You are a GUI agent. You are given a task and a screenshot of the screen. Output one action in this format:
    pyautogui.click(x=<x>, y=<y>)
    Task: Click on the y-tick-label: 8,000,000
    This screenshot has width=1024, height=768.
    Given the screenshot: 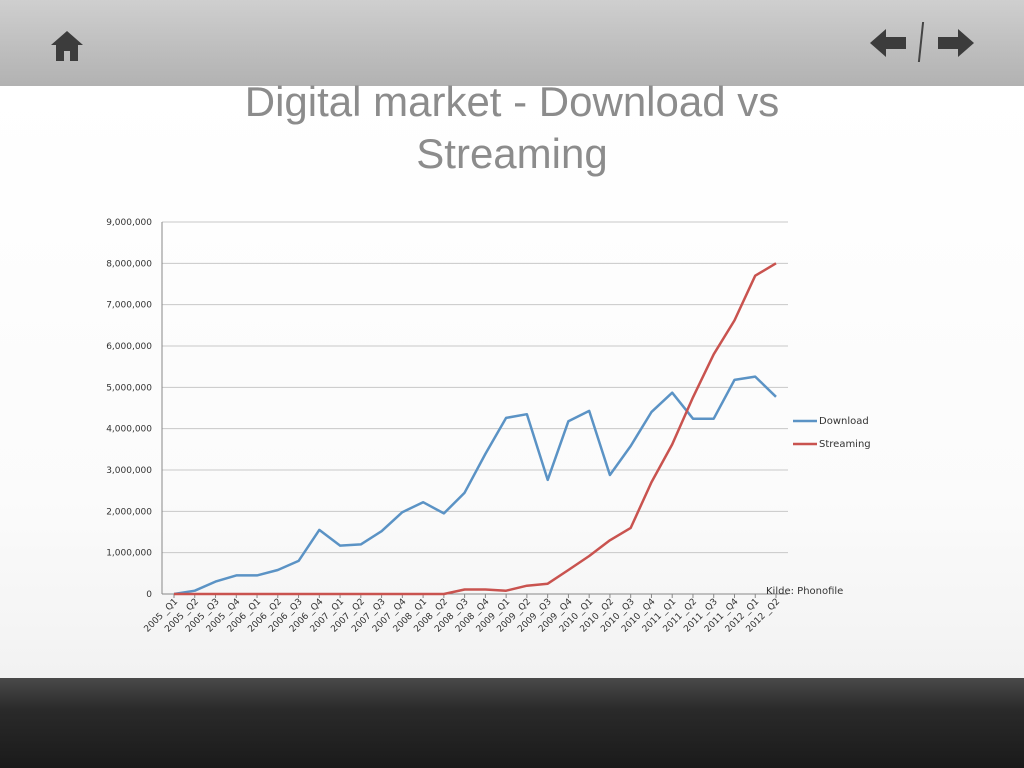 What is the action you would take?
    pyautogui.click(x=129, y=264)
    